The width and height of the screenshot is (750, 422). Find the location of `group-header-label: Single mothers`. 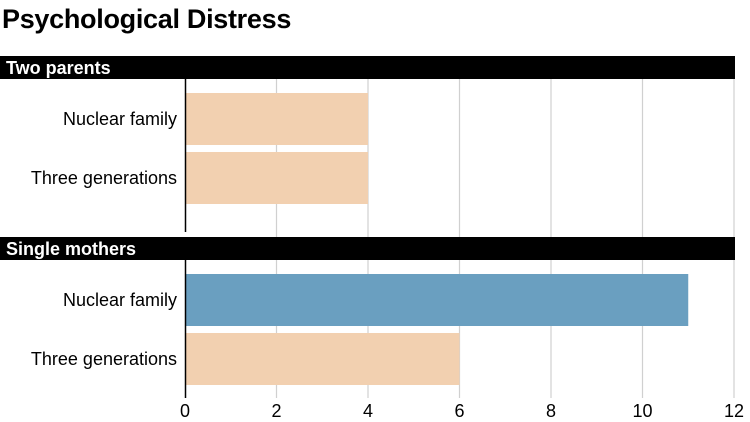

group-header-label: Single mothers is located at coordinates (71, 249).